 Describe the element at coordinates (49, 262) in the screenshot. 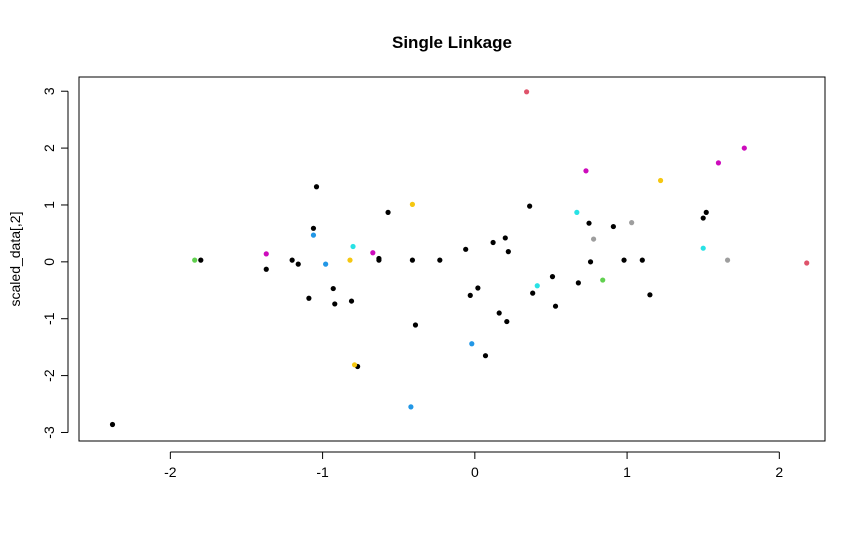

I see `y-tick-label: 0` at that location.